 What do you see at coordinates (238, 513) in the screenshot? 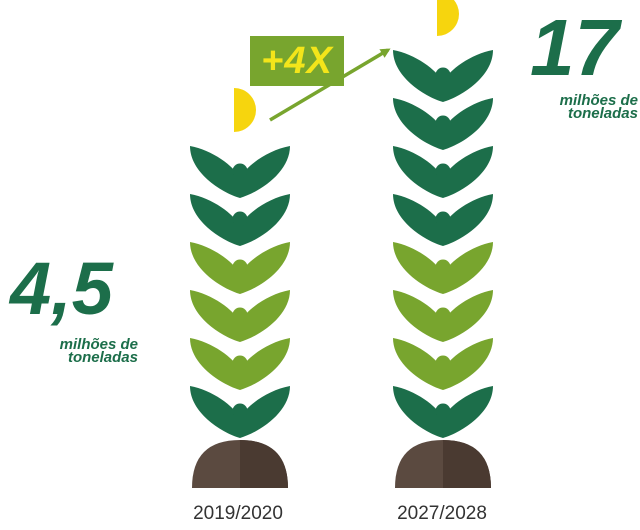
I see `category-label-2019: 2019/2020` at bounding box center [238, 513].